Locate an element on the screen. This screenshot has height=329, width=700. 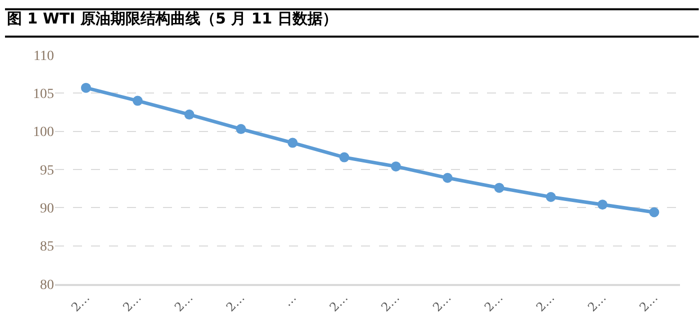
y-tick-label: 105 is located at coordinates (43, 94).